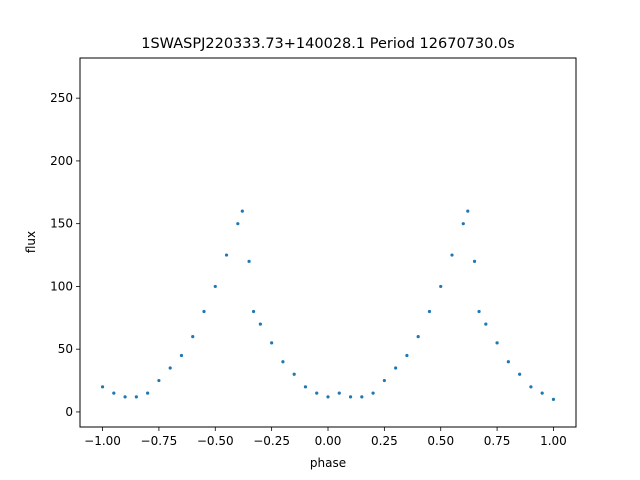 This screenshot has height=480, width=640. I want to click on x-tick-label: 0.25, so click(384, 441).